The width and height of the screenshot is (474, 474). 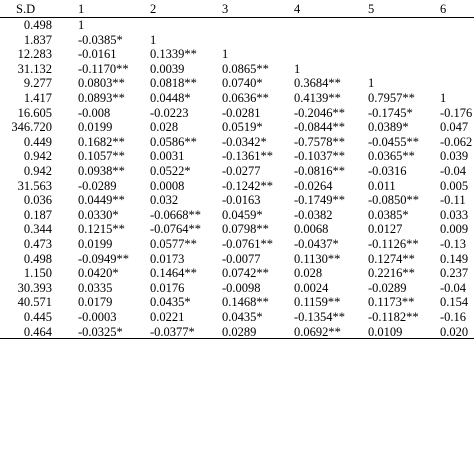 What do you see at coordinates (242, 83) in the screenshot?
I see `row-5-col-3: 0.0740*` at bounding box center [242, 83].